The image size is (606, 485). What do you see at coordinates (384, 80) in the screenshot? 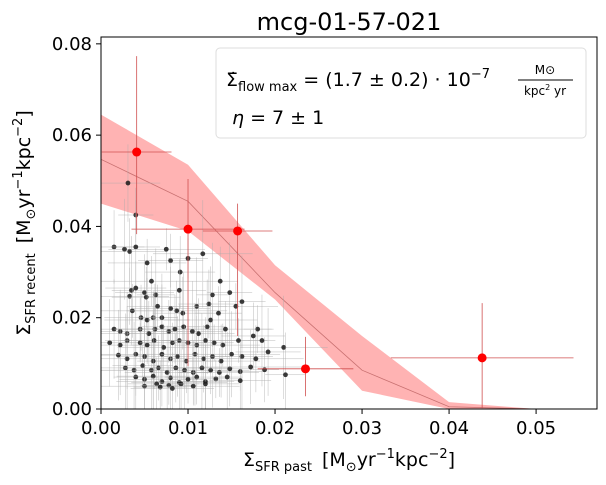
I see `legend-flow-eq: = (1.7 ± 0.2) · 10` at bounding box center [384, 80].